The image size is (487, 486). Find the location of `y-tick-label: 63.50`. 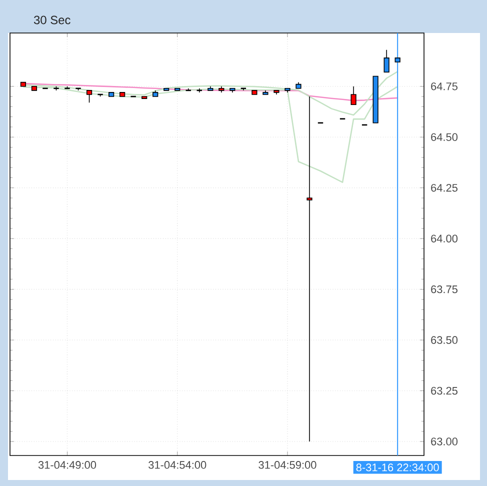

y-tick-label: 63.50 is located at coordinates (444, 340).